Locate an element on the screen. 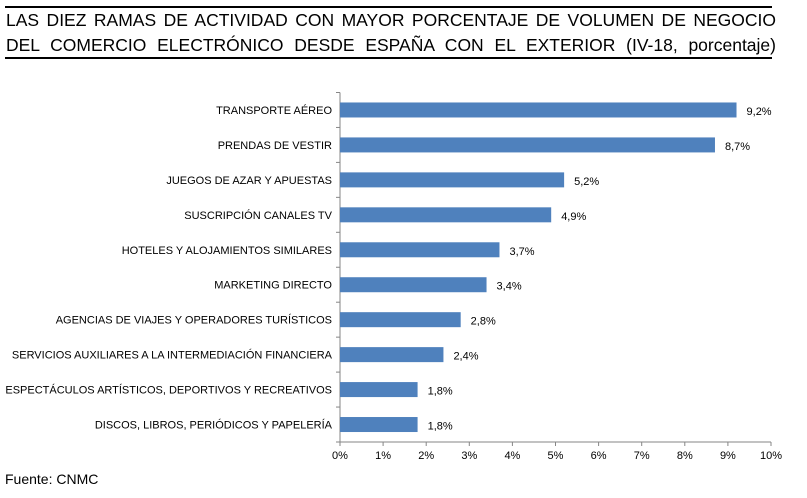 This screenshot has width=807, height=498. category-label: SUSCRIPCIÓN CANALES TV is located at coordinates (258, 215).